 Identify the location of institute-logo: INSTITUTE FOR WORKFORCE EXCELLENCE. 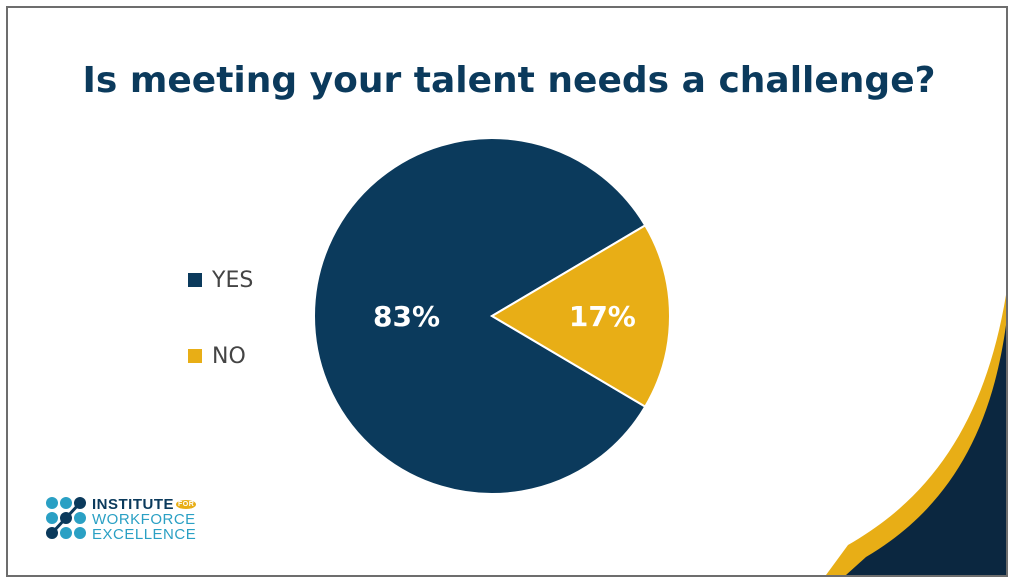
(120, 519).